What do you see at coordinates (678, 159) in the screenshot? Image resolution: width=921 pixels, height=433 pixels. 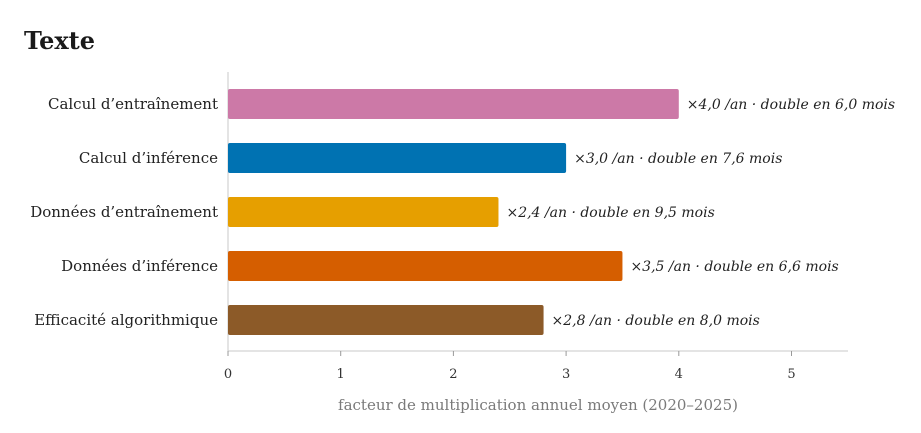 I see `data-label: ×3,0 /an · double en 7,6 mois` at bounding box center [678, 159].